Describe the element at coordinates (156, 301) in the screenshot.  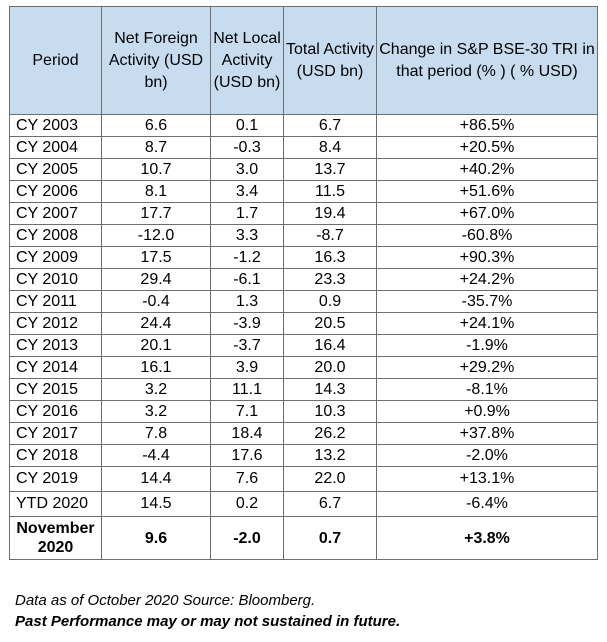
I see `cell-foreign: -0.4` at that location.